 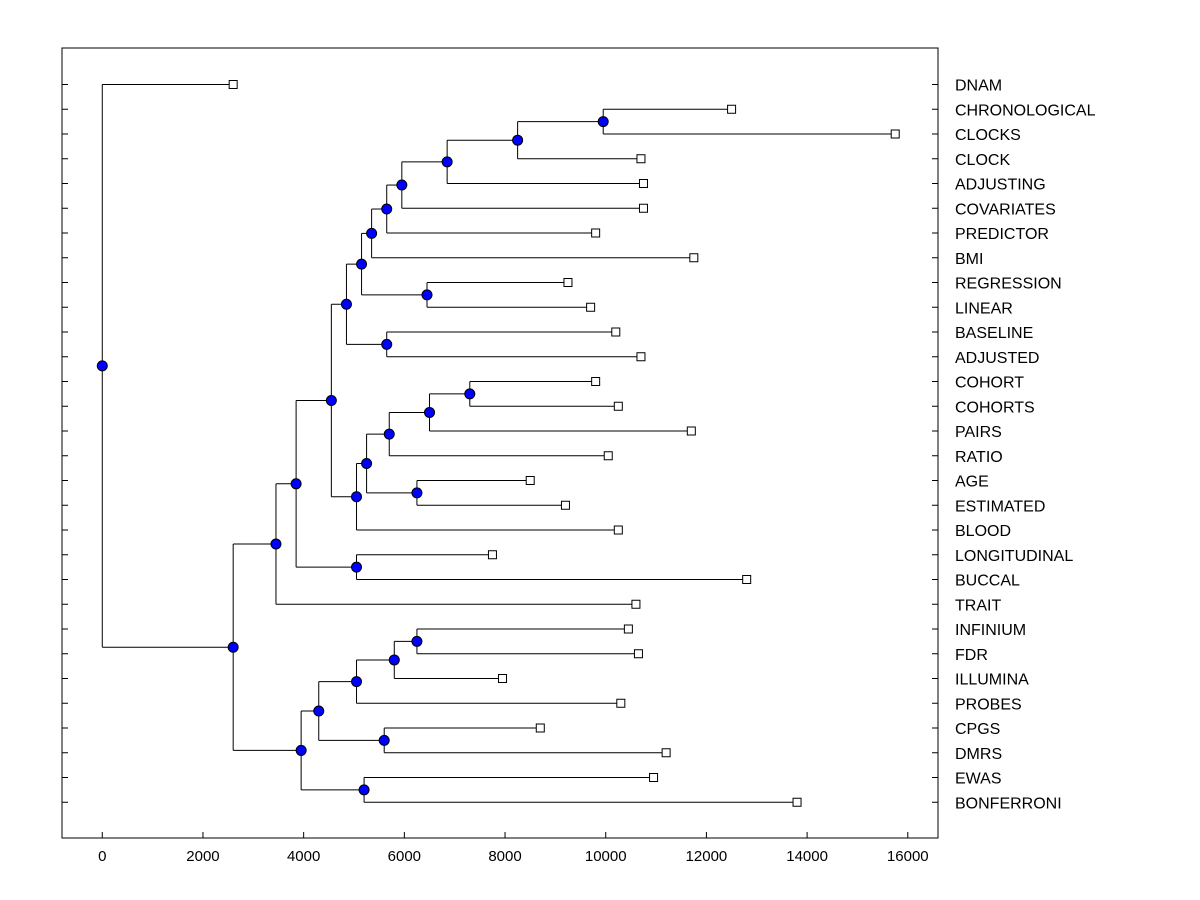 What do you see at coordinates (303, 856) in the screenshot?
I see `x-tick-label: 4000` at bounding box center [303, 856].